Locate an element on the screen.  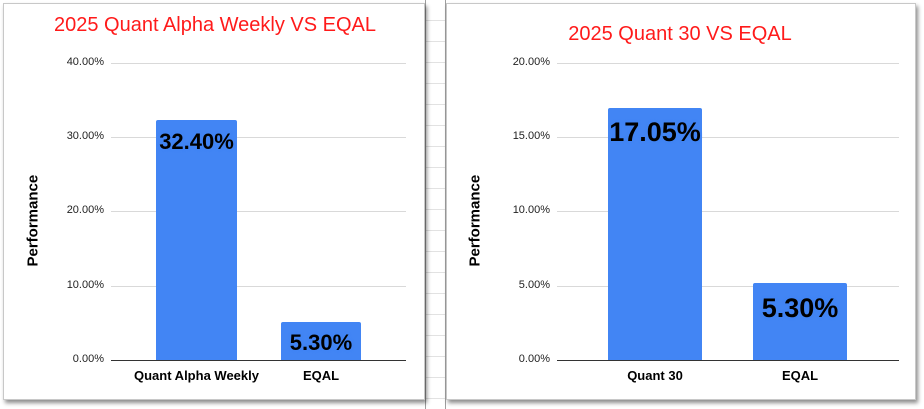
x-category-label: Quant Alpha Weekly is located at coordinates (196, 375).